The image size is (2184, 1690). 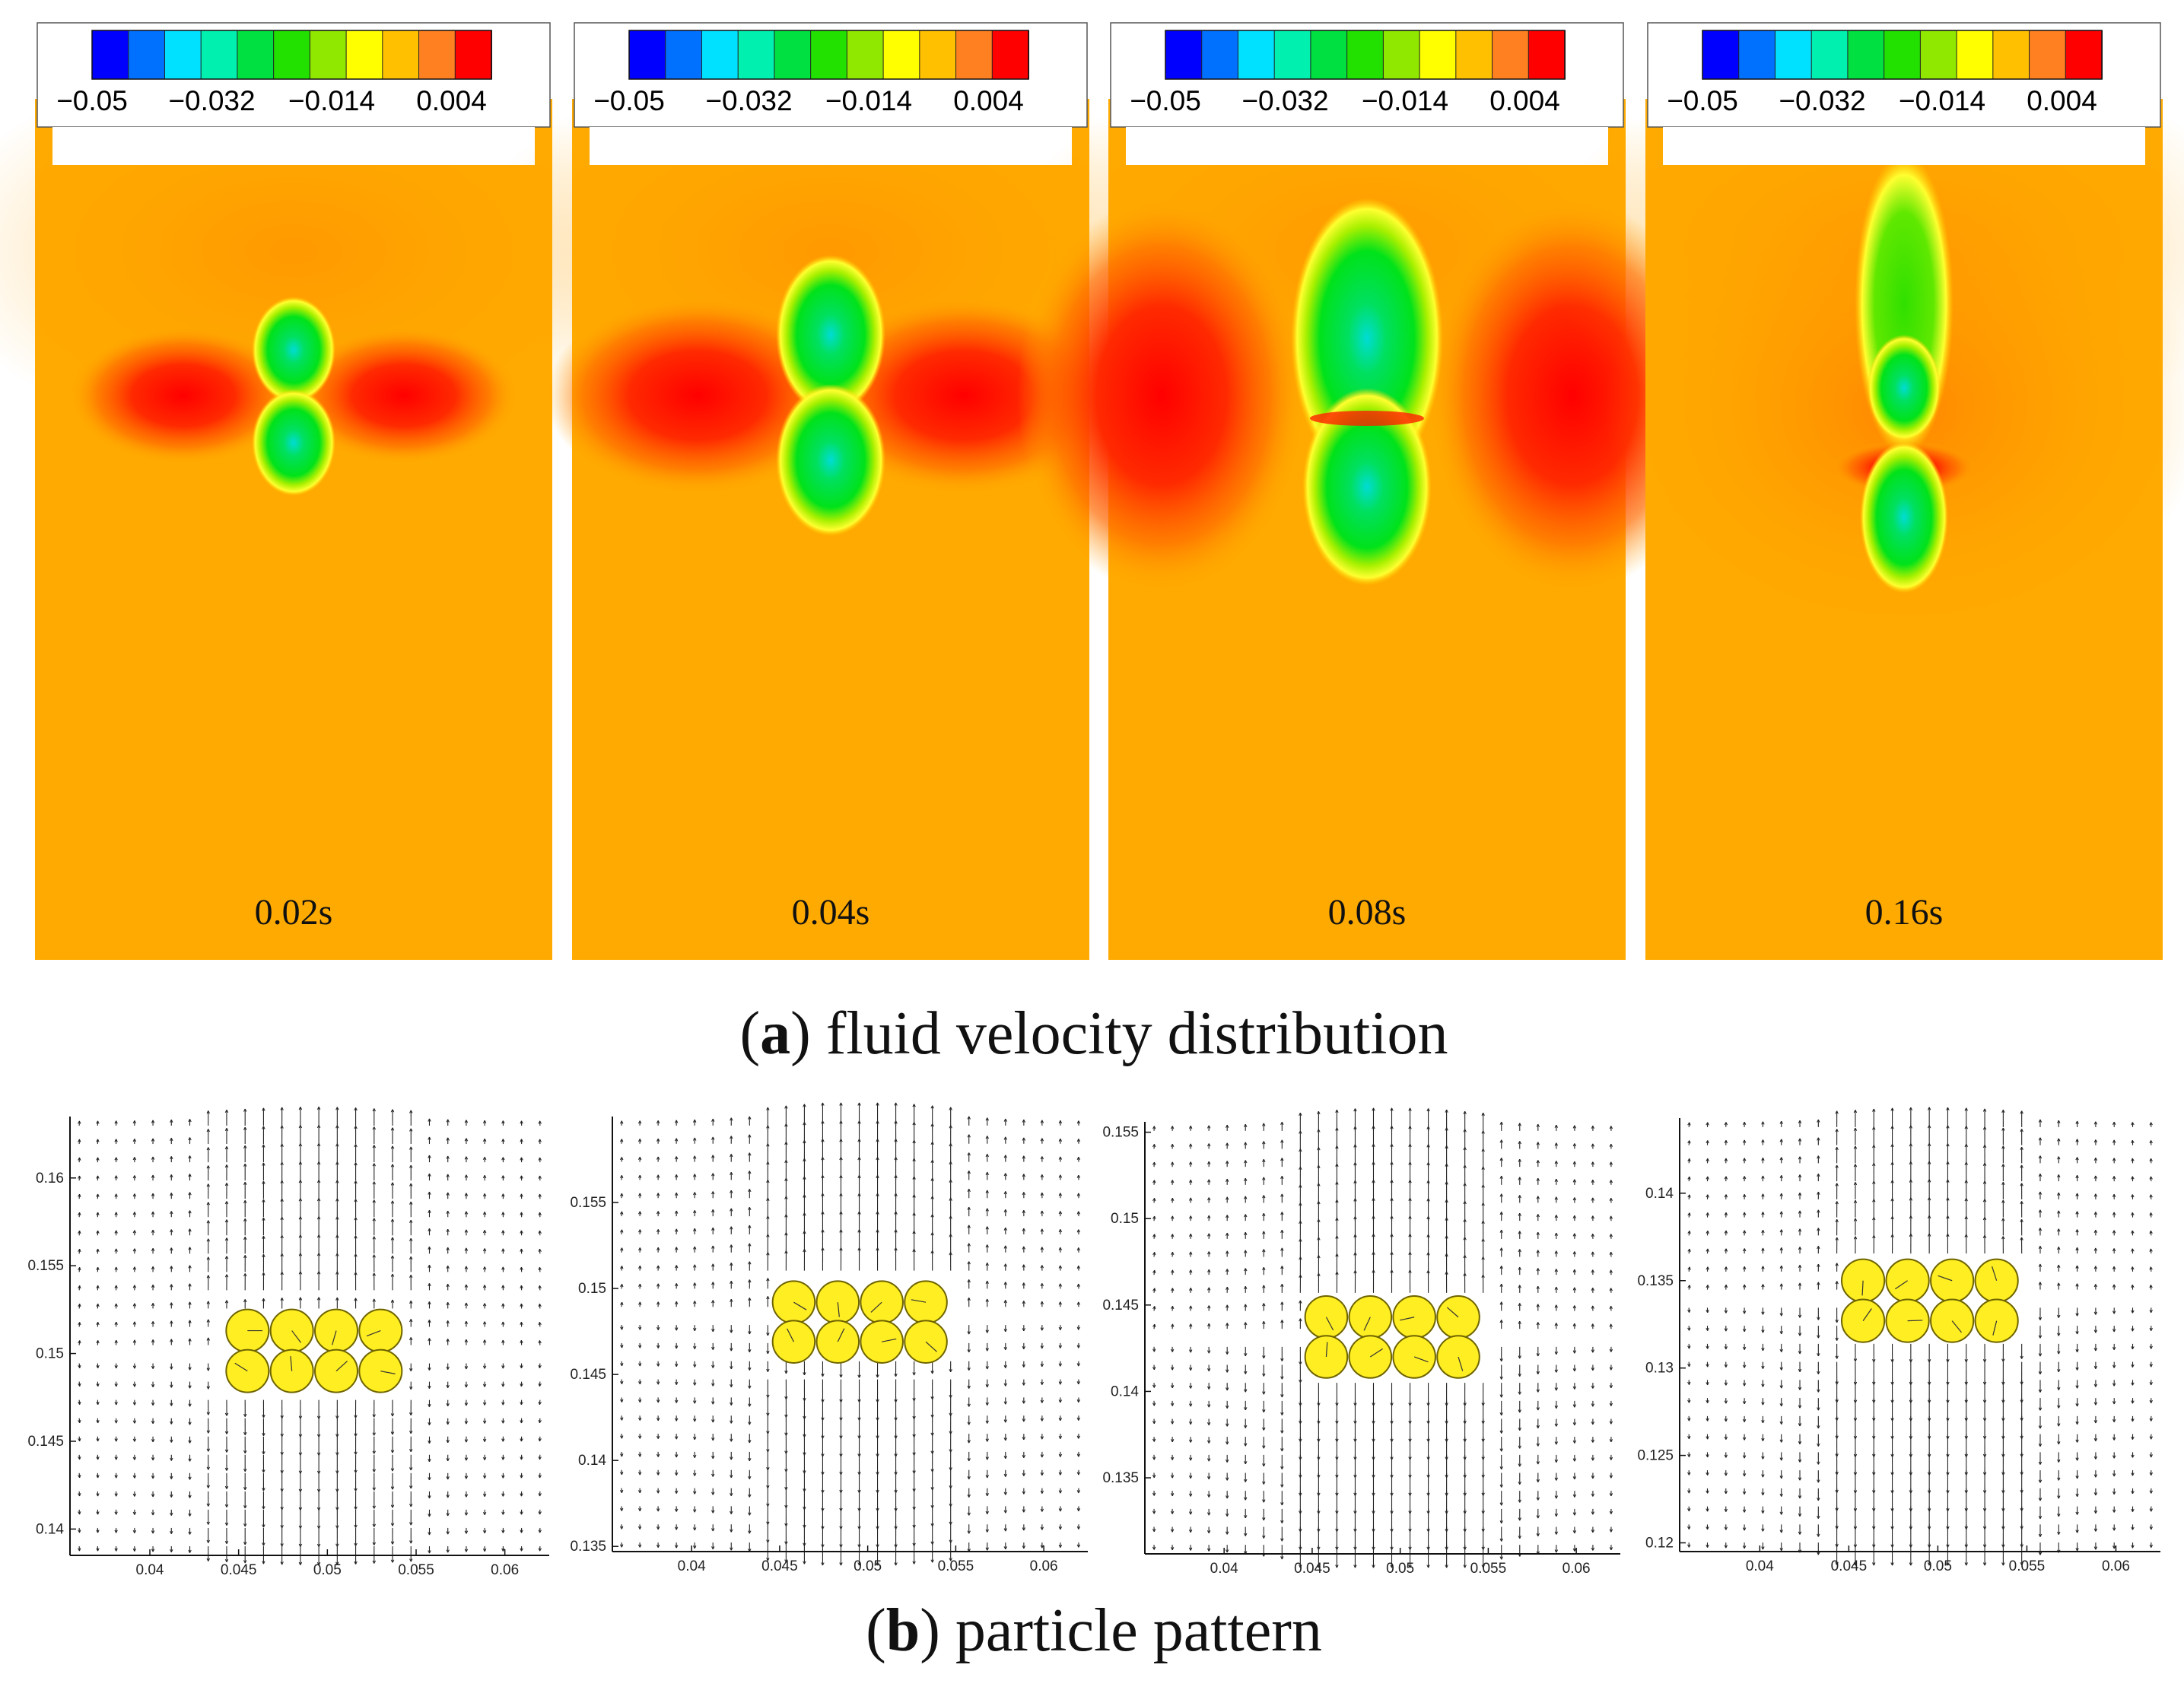 What do you see at coordinates (1659, 1194) in the screenshot?
I see `y-tick-label: 0.14` at bounding box center [1659, 1194].